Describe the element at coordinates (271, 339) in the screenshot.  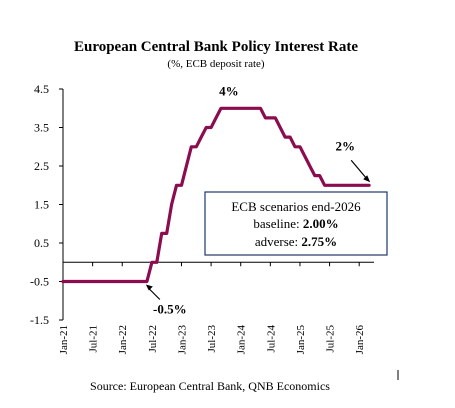
I see `x-tick-label: Jul-24` at that location.